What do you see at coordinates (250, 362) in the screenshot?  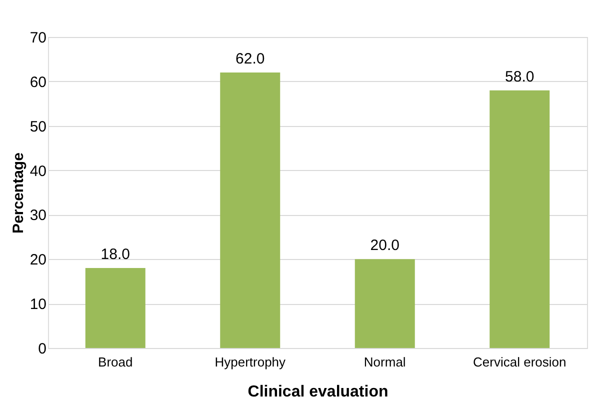 I see `x-tick-label: Hypertrophy` at bounding box center [250, 362].